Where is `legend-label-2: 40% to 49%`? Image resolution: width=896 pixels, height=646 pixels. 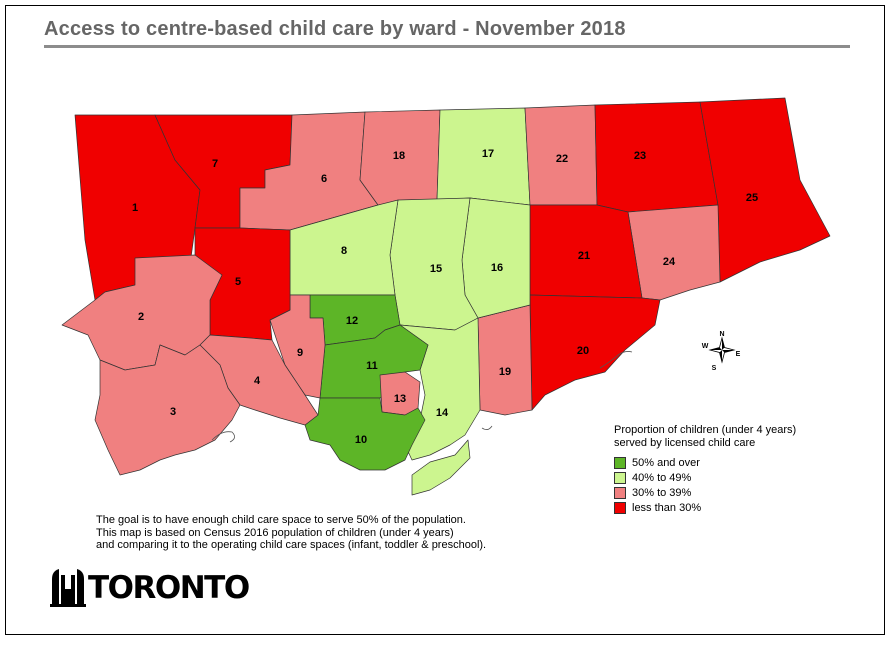 legend-label-2: 40% to 49% is located at coordinates (662, 478).